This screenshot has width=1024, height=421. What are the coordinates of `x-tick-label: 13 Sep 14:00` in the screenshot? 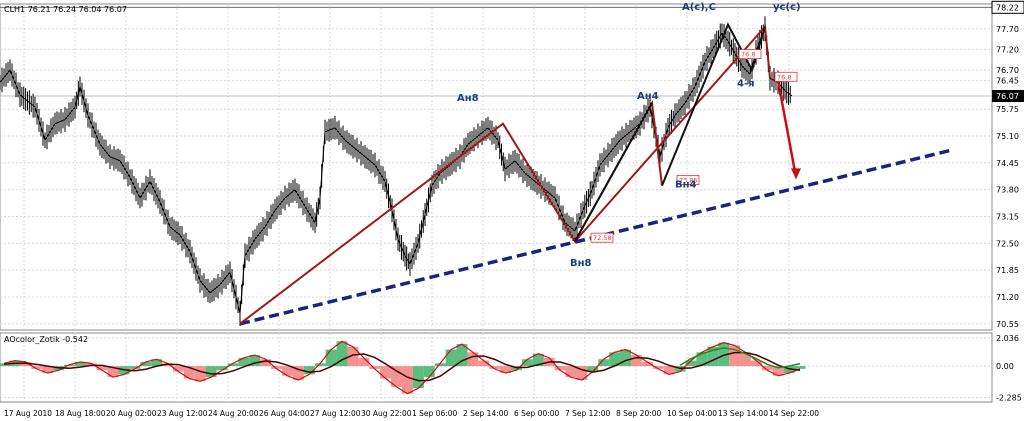 It's located at (743, 413).